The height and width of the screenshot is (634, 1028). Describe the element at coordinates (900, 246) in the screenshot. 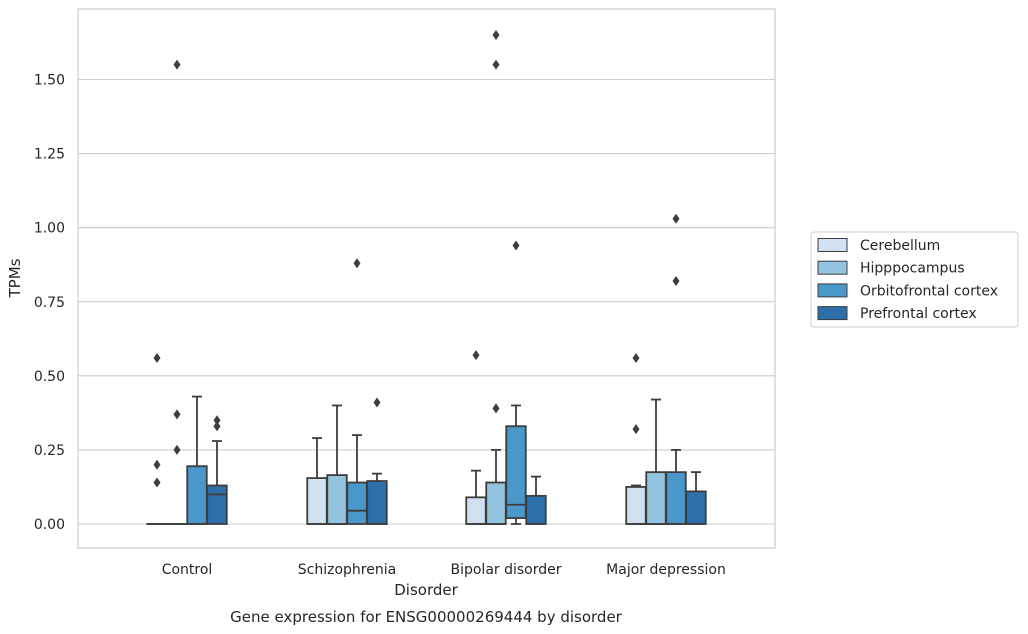

I see `legend-label: Cerebellum` at that location.